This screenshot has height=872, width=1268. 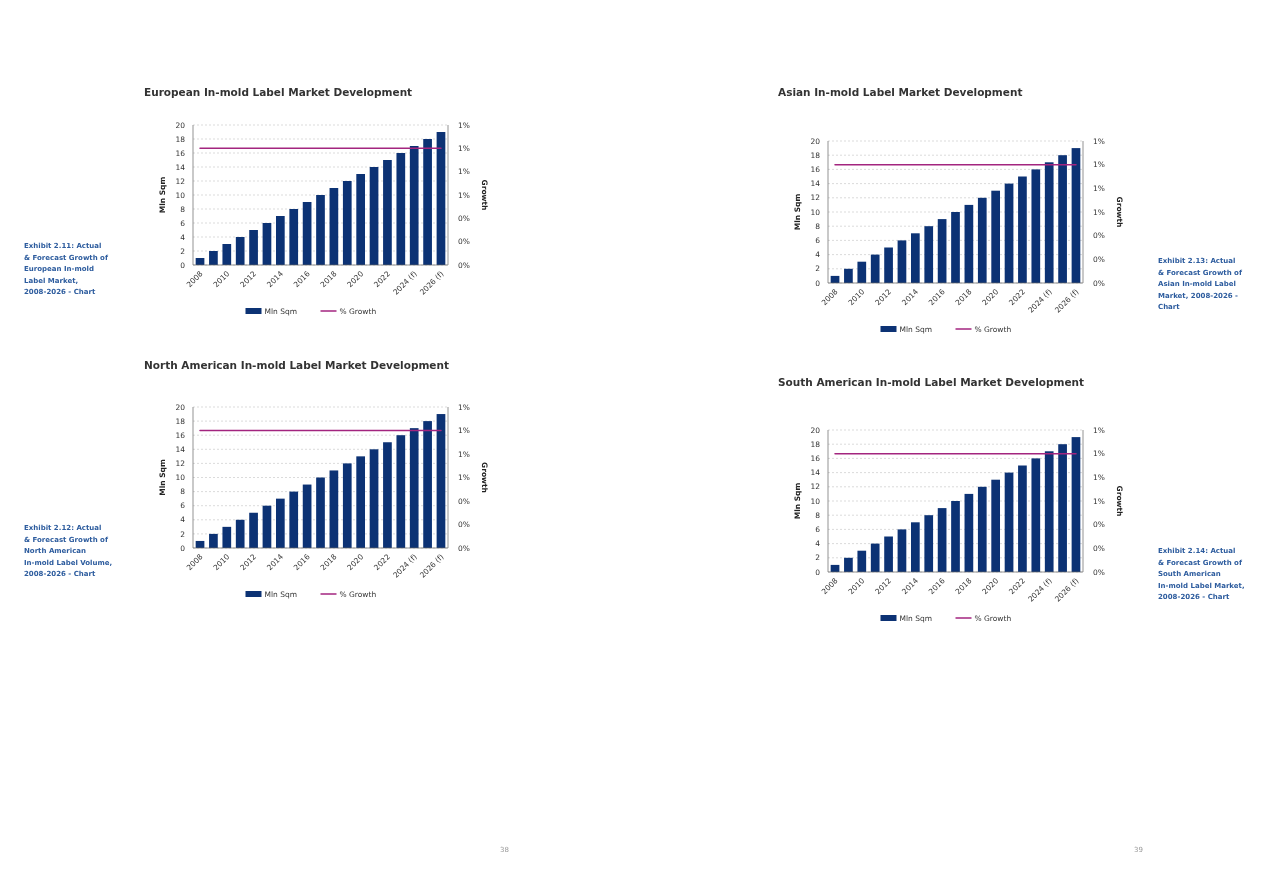 What do you see at coordinates (296, 365) in the screenshot?
I see `chart-title: North American In-mold Label Market Development` at bounding box center [296, 365].